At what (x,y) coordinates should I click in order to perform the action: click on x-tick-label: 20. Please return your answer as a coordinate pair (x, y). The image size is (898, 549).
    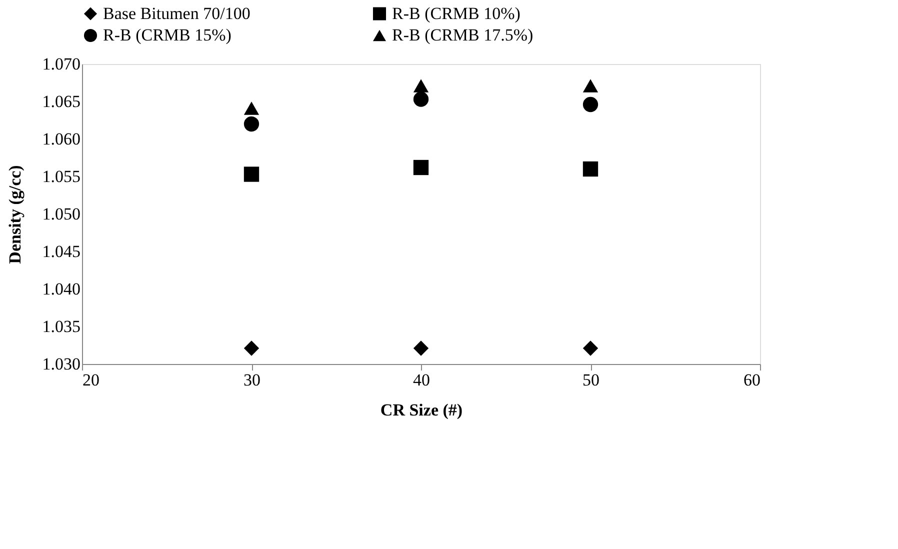
    Looking at the image, I should click on (91, 380).